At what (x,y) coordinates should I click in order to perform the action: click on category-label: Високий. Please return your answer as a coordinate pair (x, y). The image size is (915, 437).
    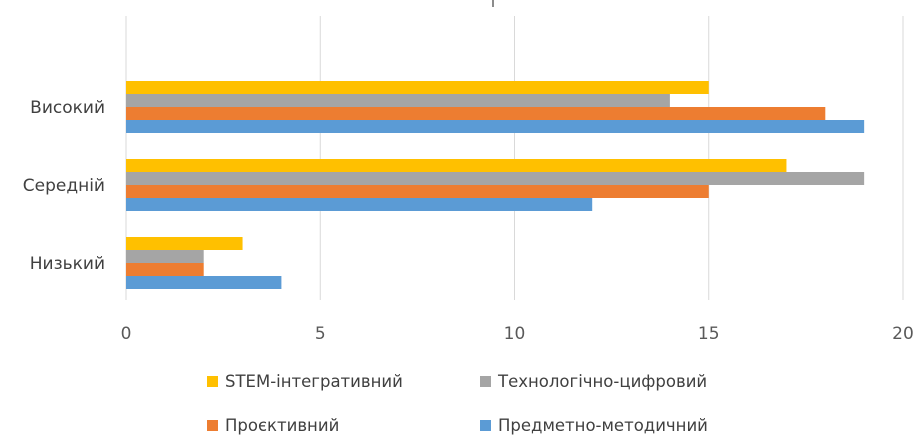
    Looking at the image, I should click on (67, 108).